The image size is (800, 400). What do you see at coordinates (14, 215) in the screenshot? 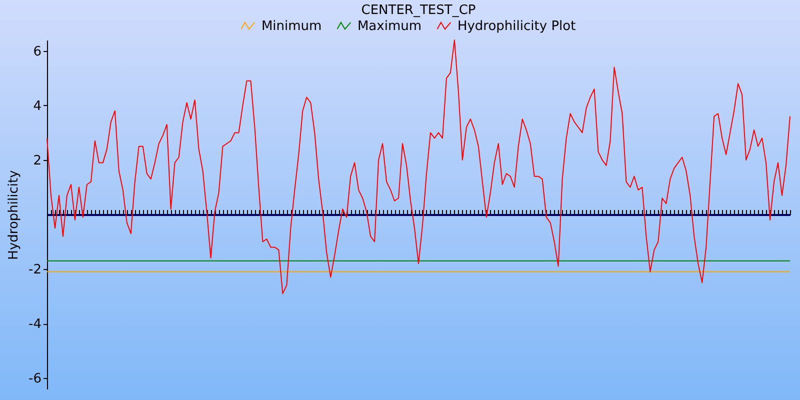
I see `y-axis-title: Hydrophilicity` at bounding box center [14, 215].